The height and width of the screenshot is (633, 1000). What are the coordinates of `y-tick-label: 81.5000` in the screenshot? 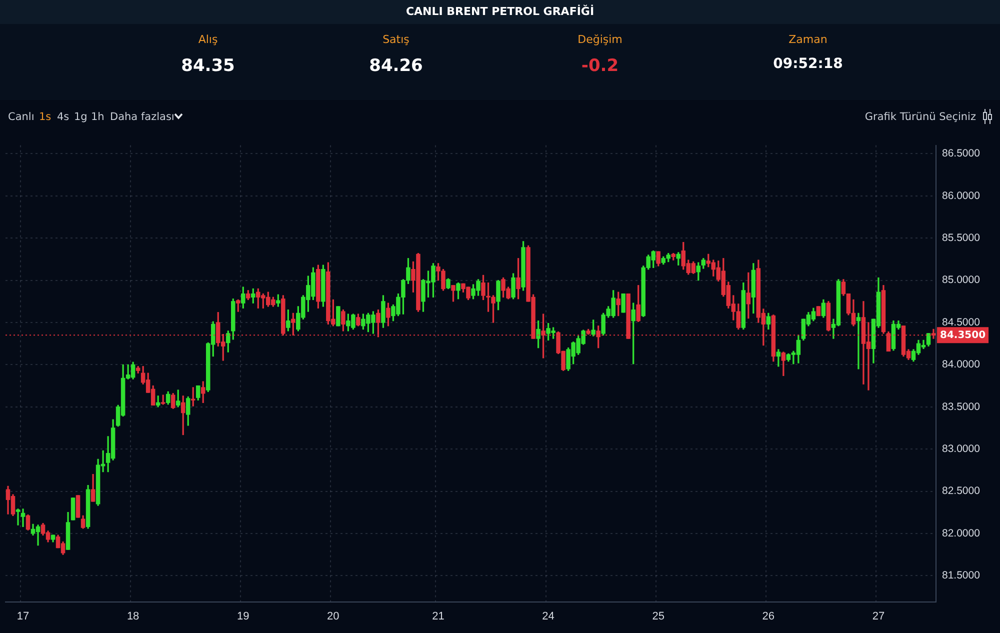 It's located at (961, 576).